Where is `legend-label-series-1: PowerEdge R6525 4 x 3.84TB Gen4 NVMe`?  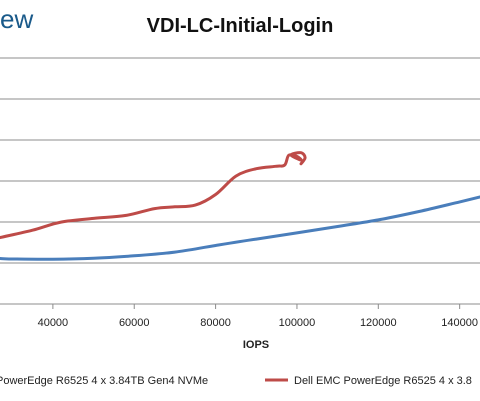
legend-label-series-1: PowerEdge R6525 4 x 3.84TB Gen4 NVMe is located at coordinates (104, 381).